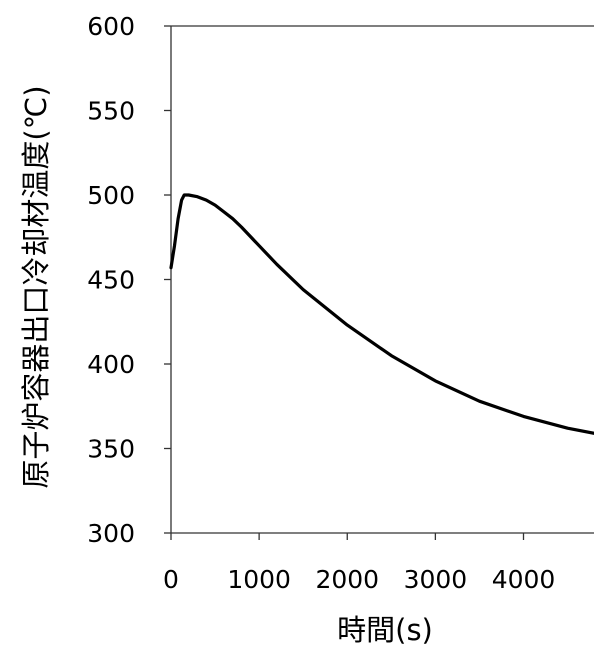 The width and height of the screenshot is (594, 653). I want to click on x-tick-label: 1000, so click(259, 579).